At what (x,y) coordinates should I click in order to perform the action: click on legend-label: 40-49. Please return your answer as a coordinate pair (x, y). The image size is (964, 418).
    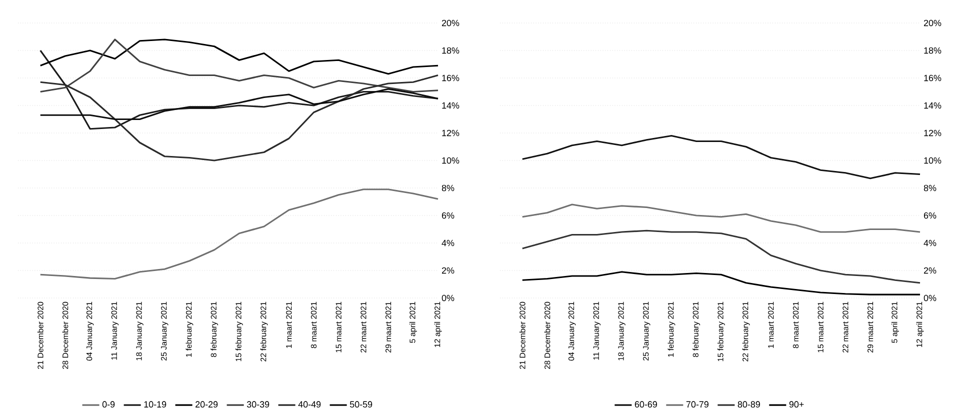
    Looking at the image, I should click on (309, 404).